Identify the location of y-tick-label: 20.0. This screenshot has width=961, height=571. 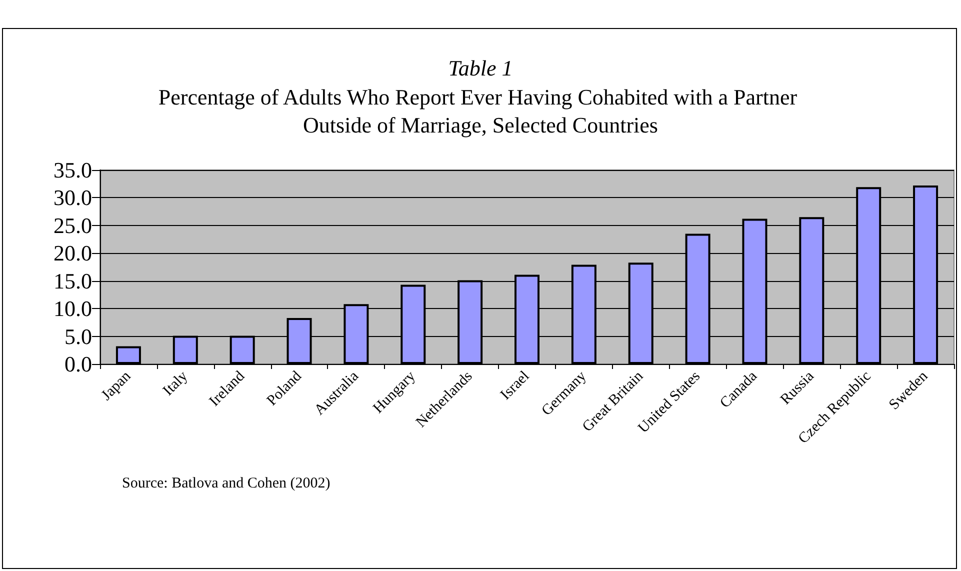
(73, 253).